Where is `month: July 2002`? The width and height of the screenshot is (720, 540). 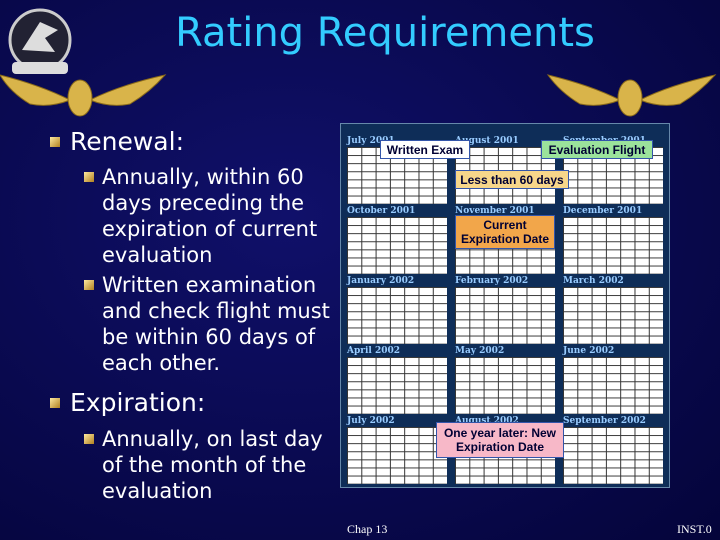 month: July 2002 is located at coordinates (397, 451).